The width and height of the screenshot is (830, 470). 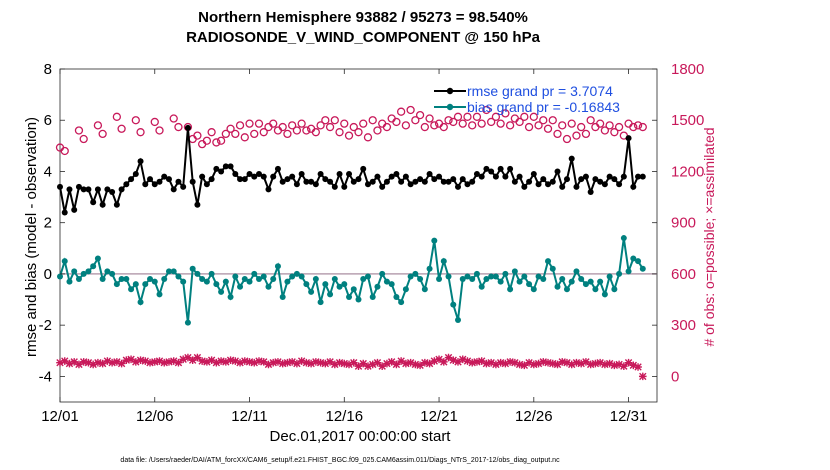 I want to click on legend-bias-marker, so click(x=450, y=107).